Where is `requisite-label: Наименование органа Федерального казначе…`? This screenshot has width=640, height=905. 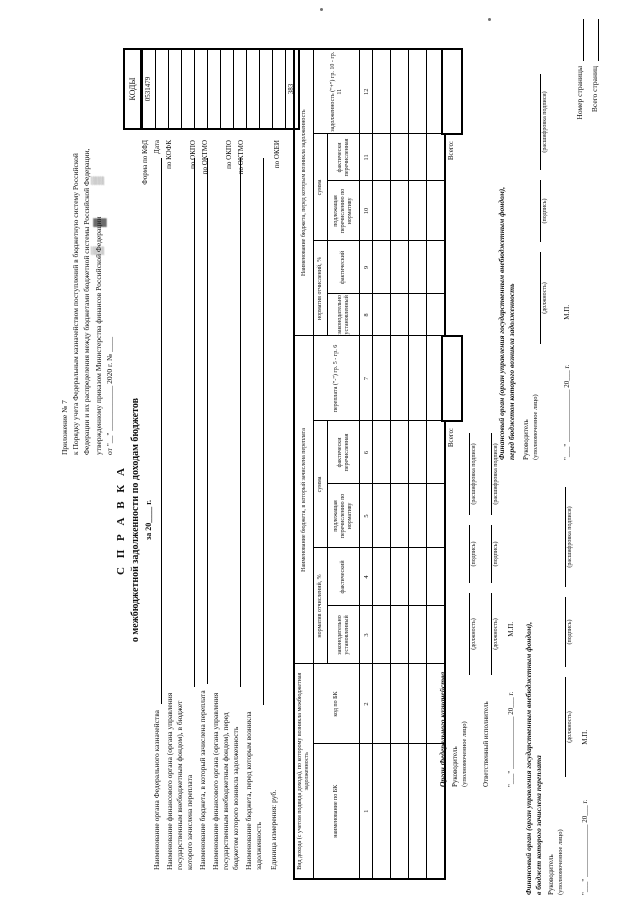 requisite-label: Наименование органа Федерального казначе… is located at coordinates (156, 790).